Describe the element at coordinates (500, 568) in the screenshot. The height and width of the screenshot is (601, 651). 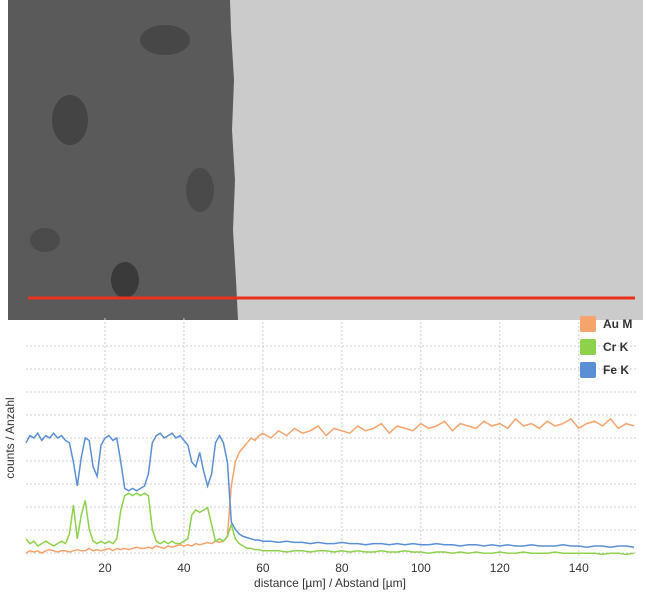
I see `x-tick-label: 120` at that location.